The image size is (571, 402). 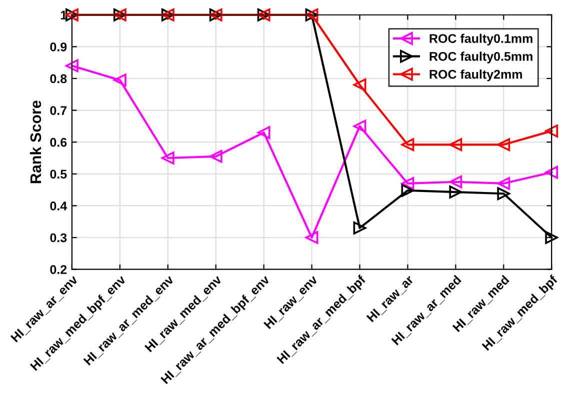 What do you see at coordinates (58, 142) in the screenshot?
I see `y-tick-label: 0.6` at bounding box center [58, 142].